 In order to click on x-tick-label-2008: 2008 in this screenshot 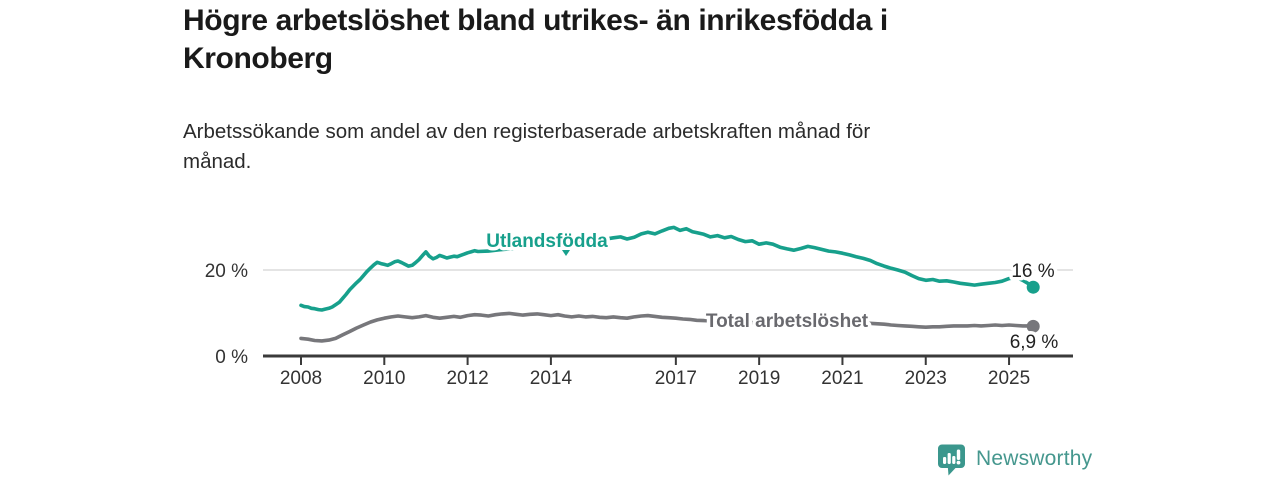, I will do `click(301, 378)`.